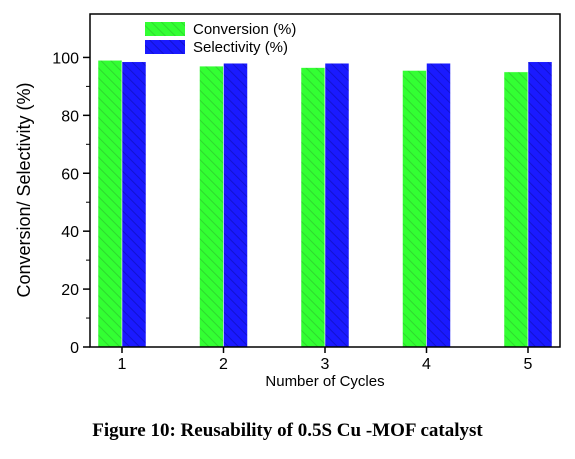 The image size is (575, 459). I want to click on y-axis-label: Conversion/ Selectivity (%), so click(24, 189).